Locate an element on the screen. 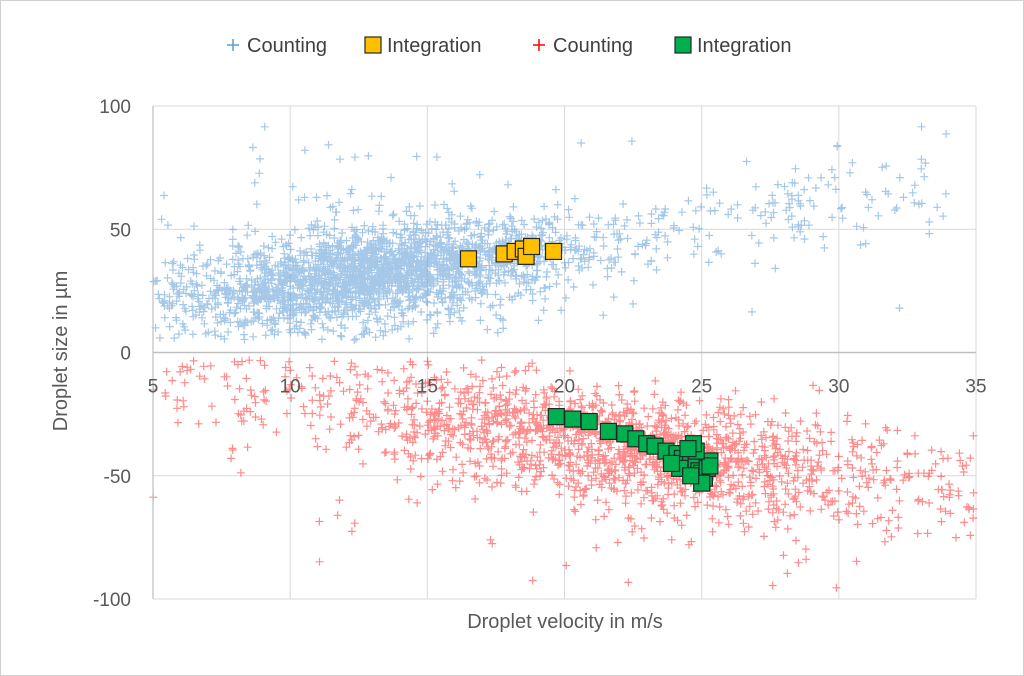 The image size is (1024, 676). y-tick-label: -50 is located at coordinates (117, 477).